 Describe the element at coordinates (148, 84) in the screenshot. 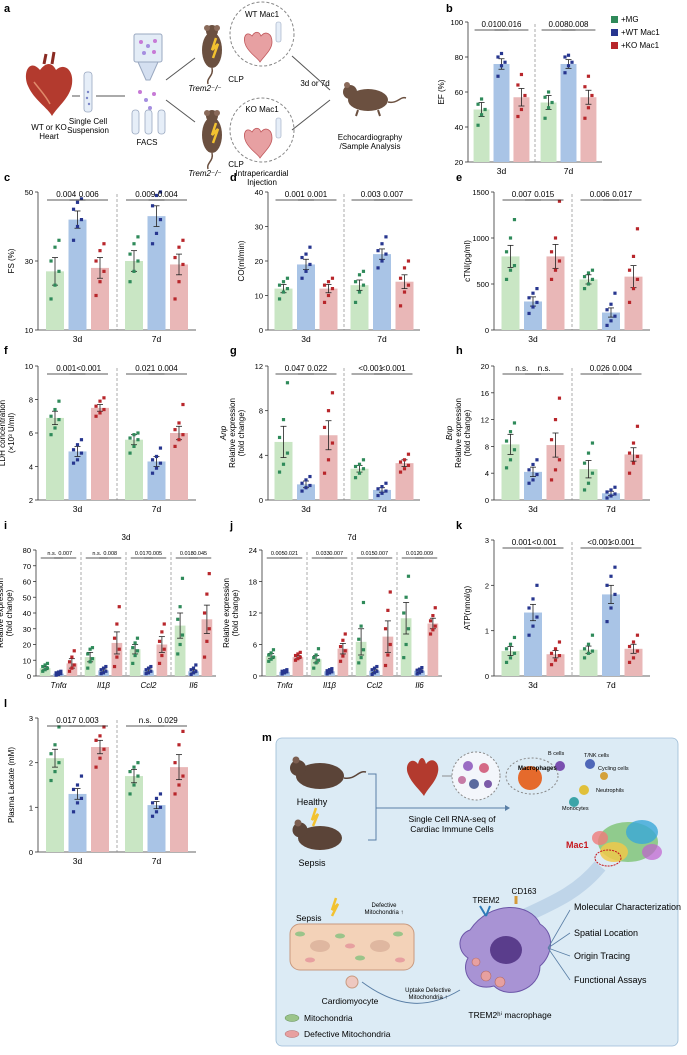

I see `facs-icon` at that location.